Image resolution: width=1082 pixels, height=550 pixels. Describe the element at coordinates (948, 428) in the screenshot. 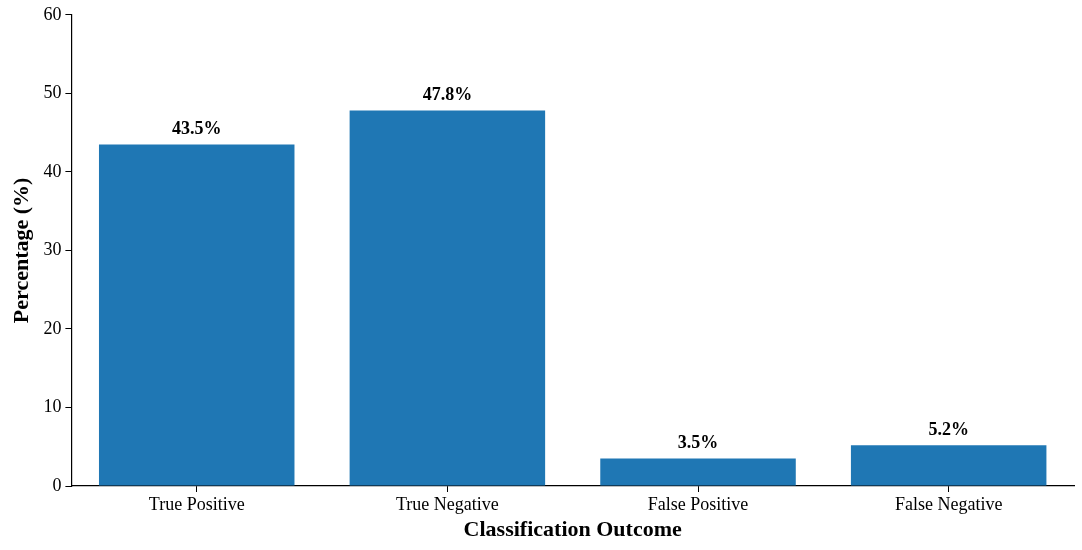

I see `data-label: 5.2%` at that location.